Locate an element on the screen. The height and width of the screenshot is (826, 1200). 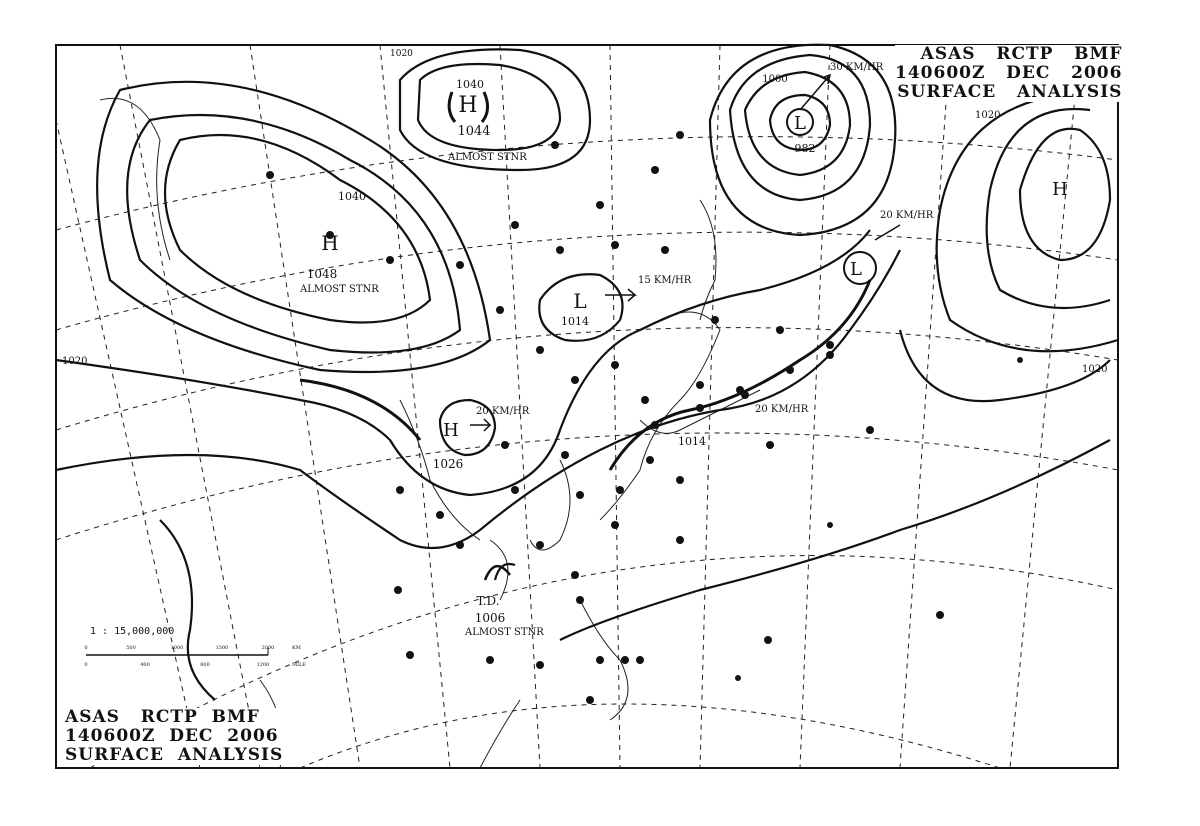
scale-ratio: 1 : 15,000,000 is located at coordinates (132, 631).